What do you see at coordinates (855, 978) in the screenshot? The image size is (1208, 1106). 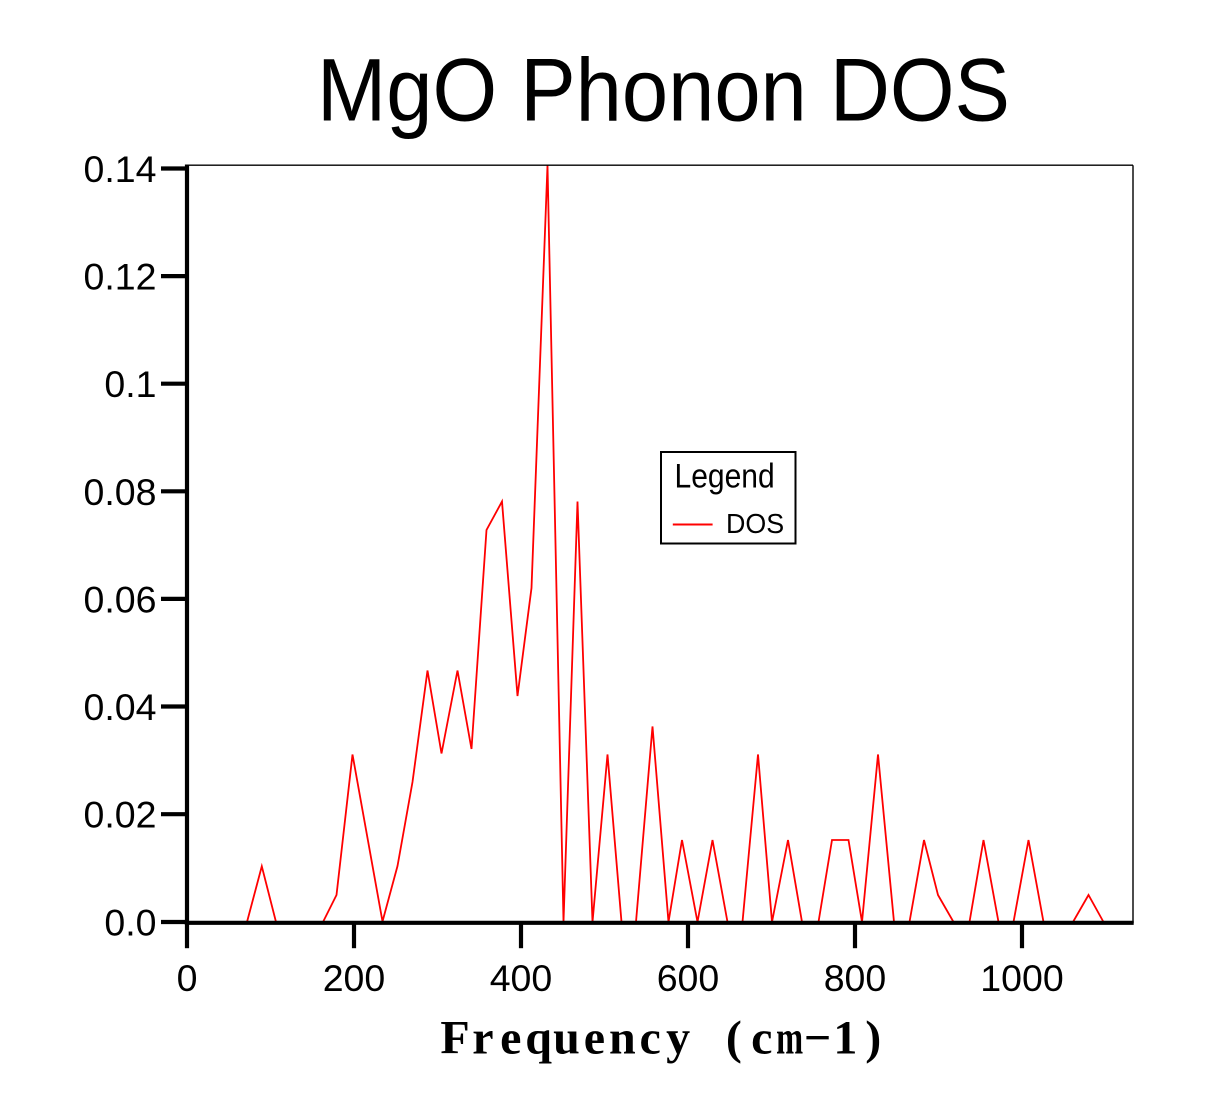 I see `svg-text: 800` at bounding box center [855, 978].